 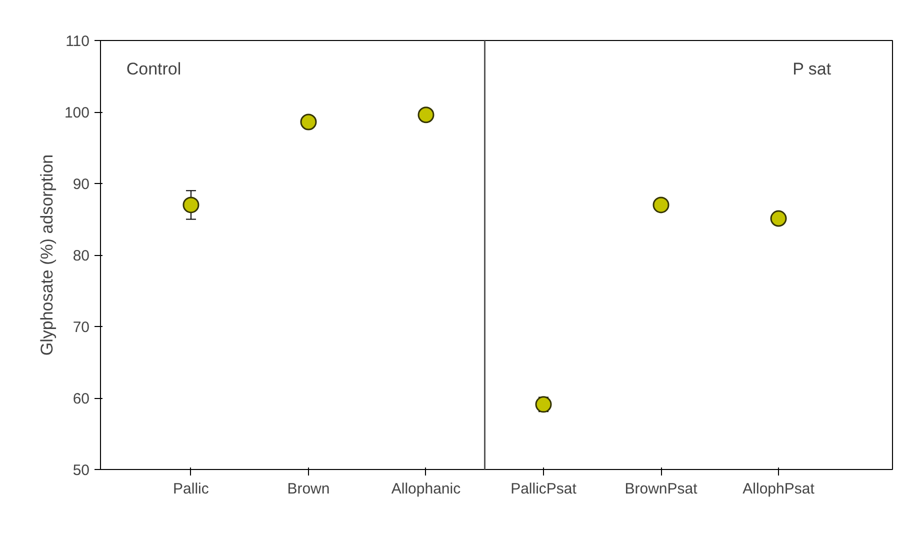 What do you see at coordinates (81, 399) in the screenshot?
I see `y-tick-label: 60` at bounding box center [81, 399].